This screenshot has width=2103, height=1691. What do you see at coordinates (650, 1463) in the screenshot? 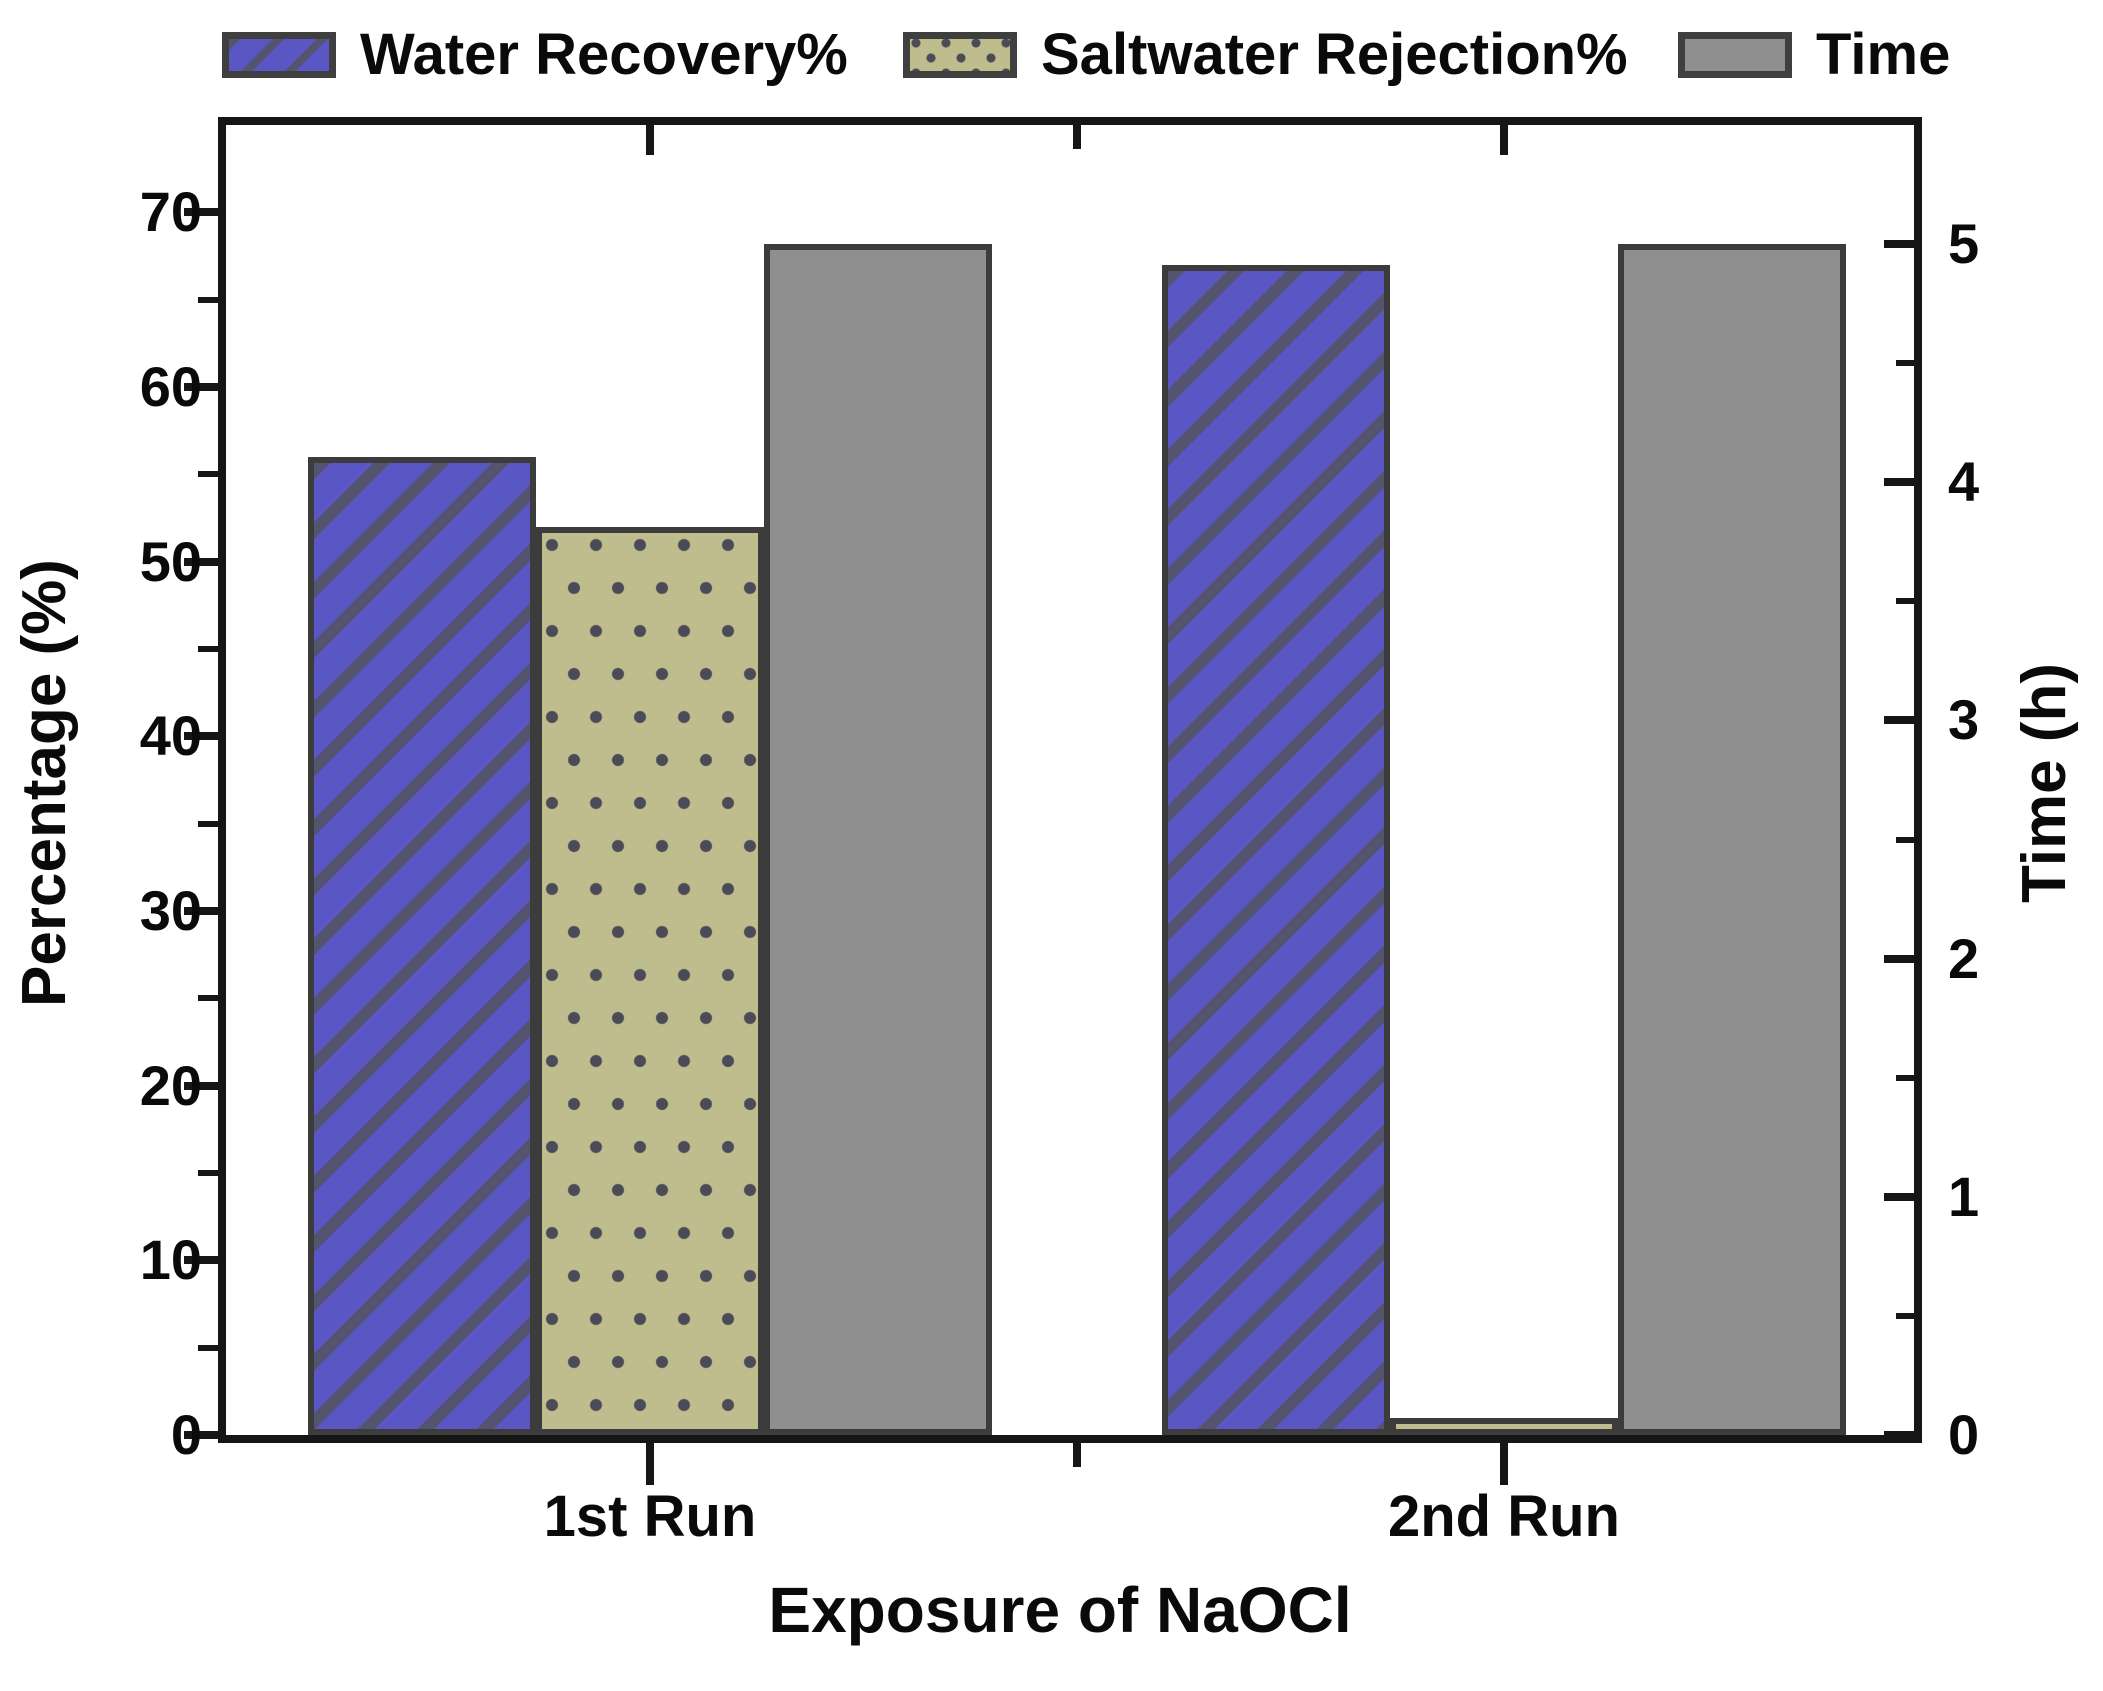
I see `x-axis-tick-1st-run` at bounding box center [650, 1463].